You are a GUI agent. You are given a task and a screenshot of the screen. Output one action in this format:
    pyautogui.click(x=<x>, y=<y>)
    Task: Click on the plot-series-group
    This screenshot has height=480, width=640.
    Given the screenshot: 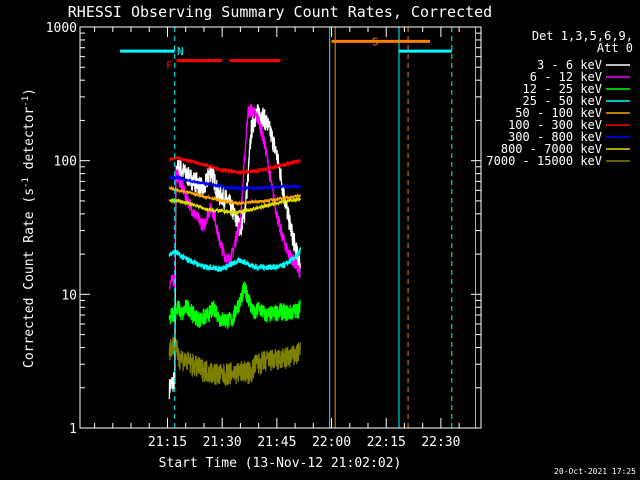 What is the action you would take?
    pyautogui.click(x=234, y=251)
    